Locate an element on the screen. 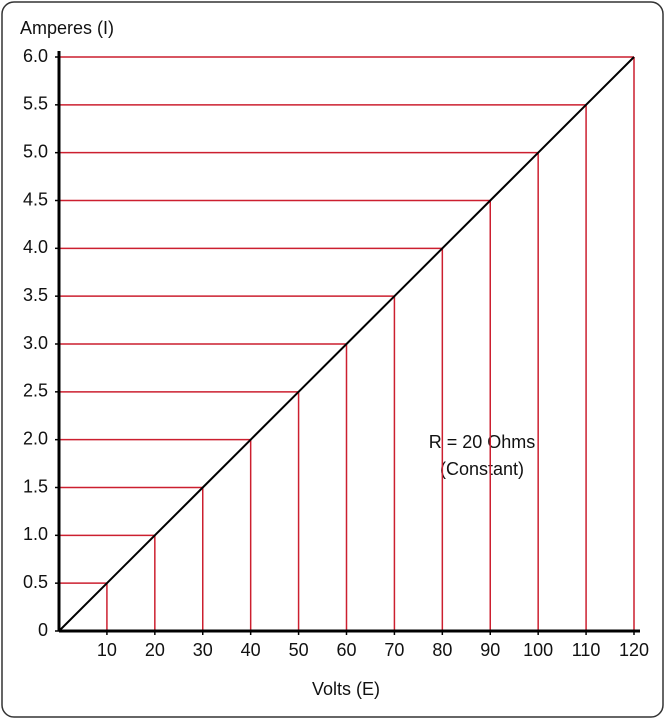 The width and height of the screenshot is (666, 720). x-tick-label: 90 is located at coordinates (490, 650).